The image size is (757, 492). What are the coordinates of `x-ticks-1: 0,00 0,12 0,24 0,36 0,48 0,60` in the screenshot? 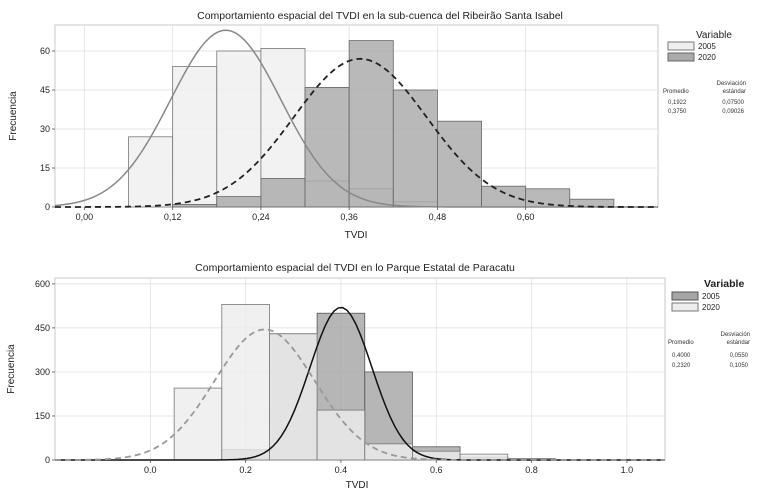 It's located at (305, 214).